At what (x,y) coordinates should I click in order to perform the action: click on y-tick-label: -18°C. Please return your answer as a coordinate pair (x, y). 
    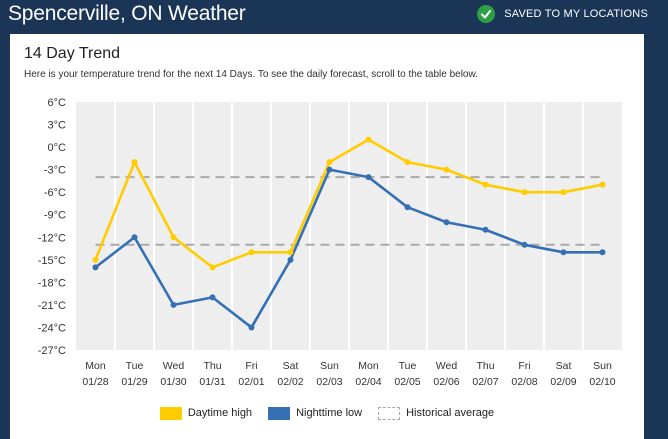
    Looking at the image, I should click on (52, 283).